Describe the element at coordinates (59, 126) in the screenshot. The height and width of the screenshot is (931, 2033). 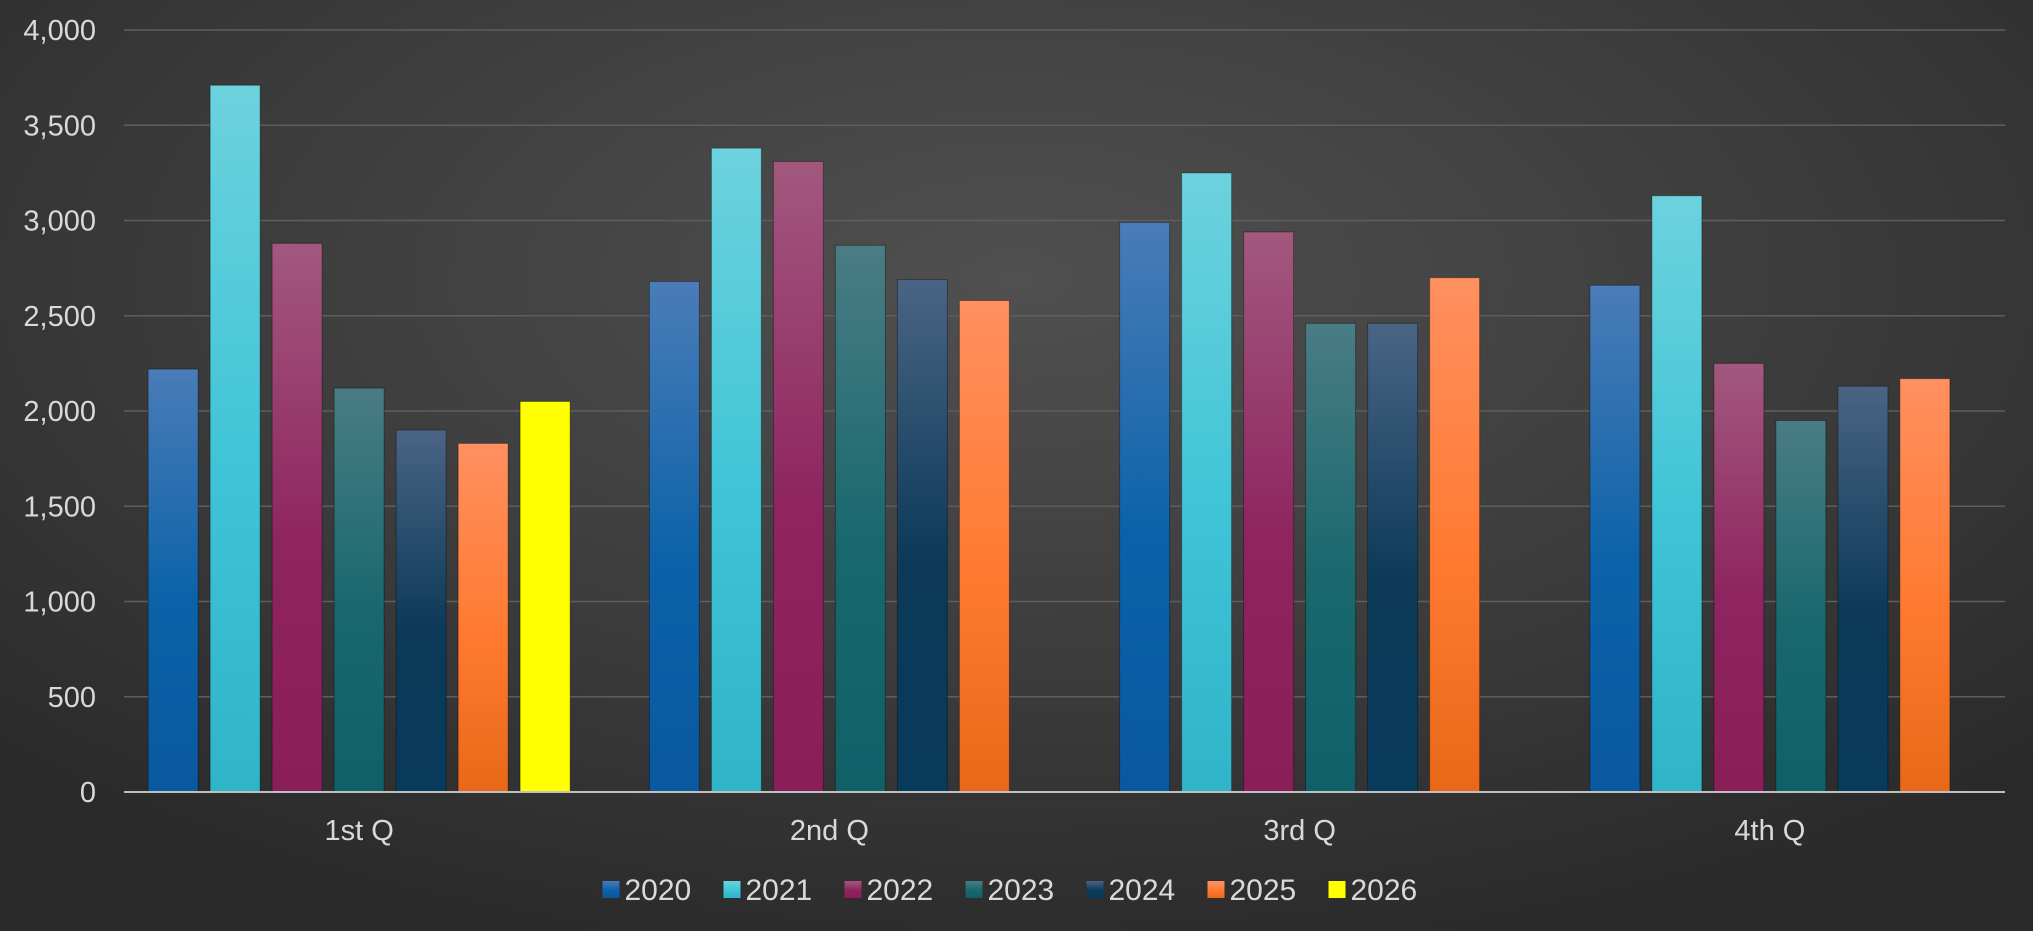
I see `y-tick-label: 3,500` at that location.